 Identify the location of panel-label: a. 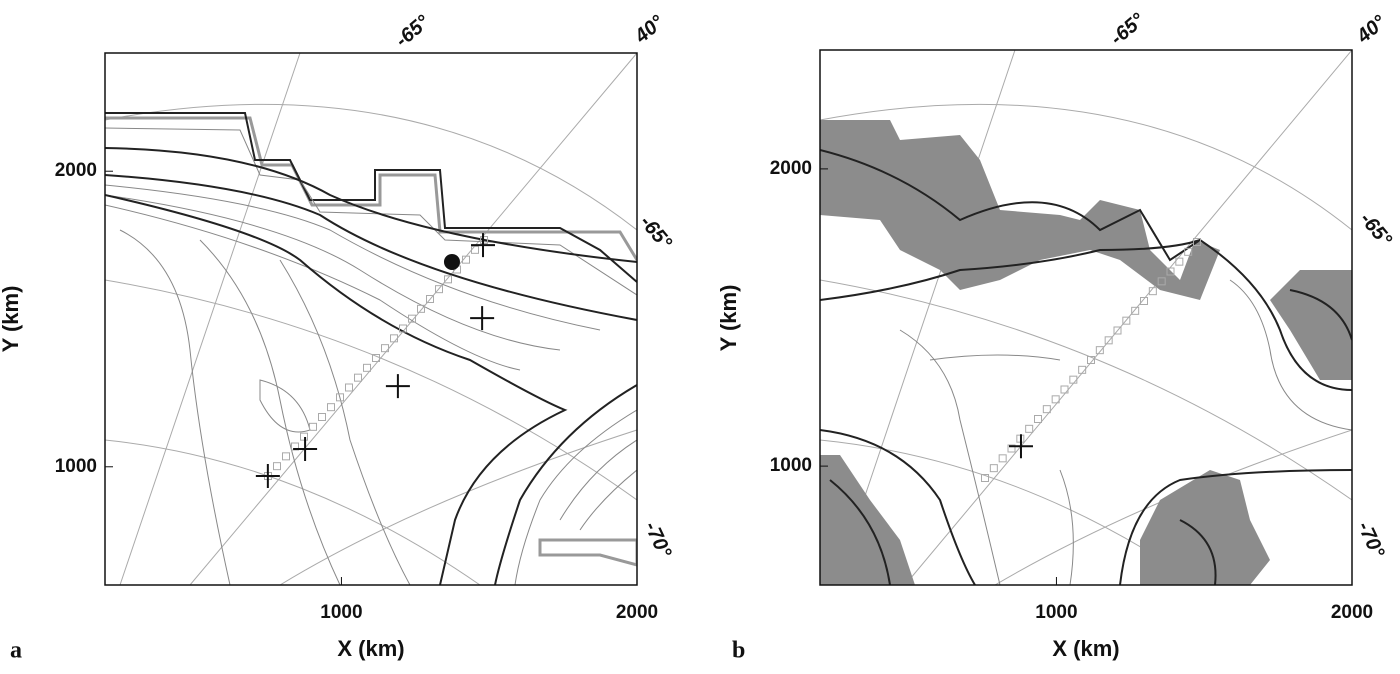
(16, 651).